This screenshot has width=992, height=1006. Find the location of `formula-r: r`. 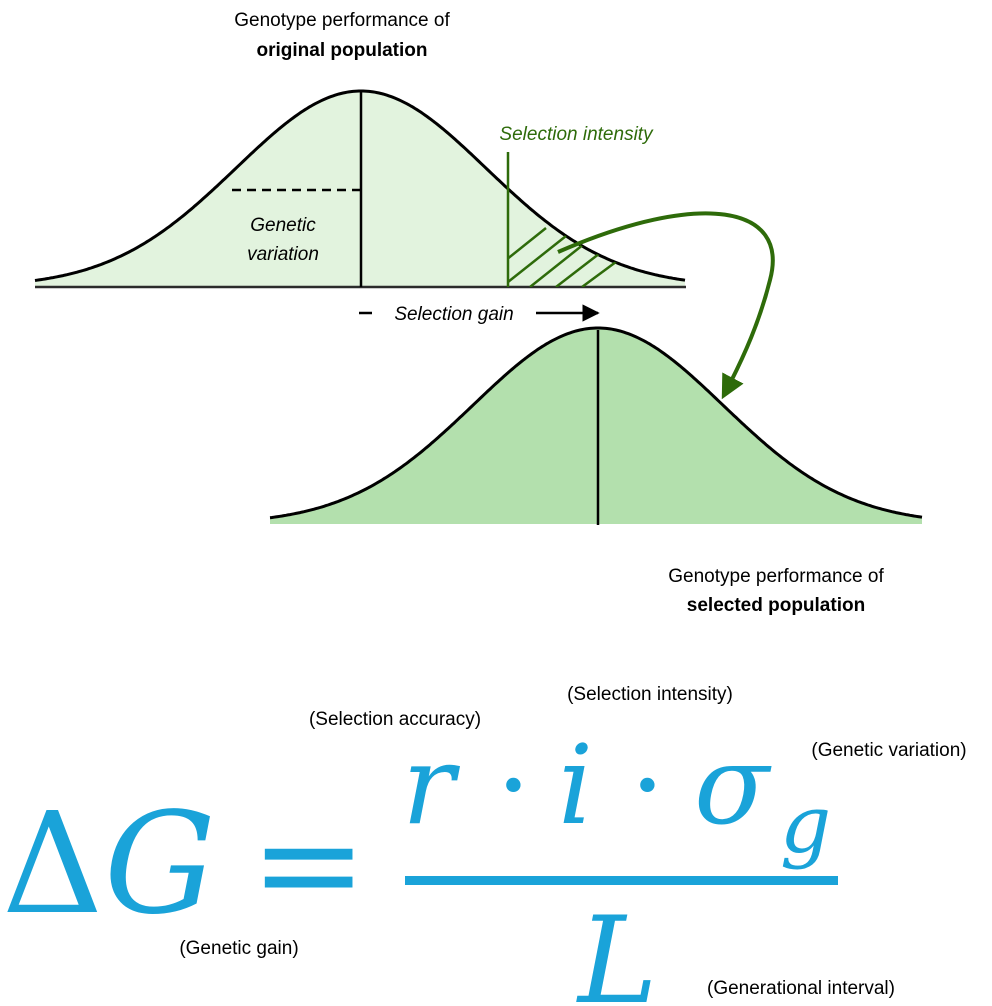

formula-r: r is located at coordinates (431, 785).